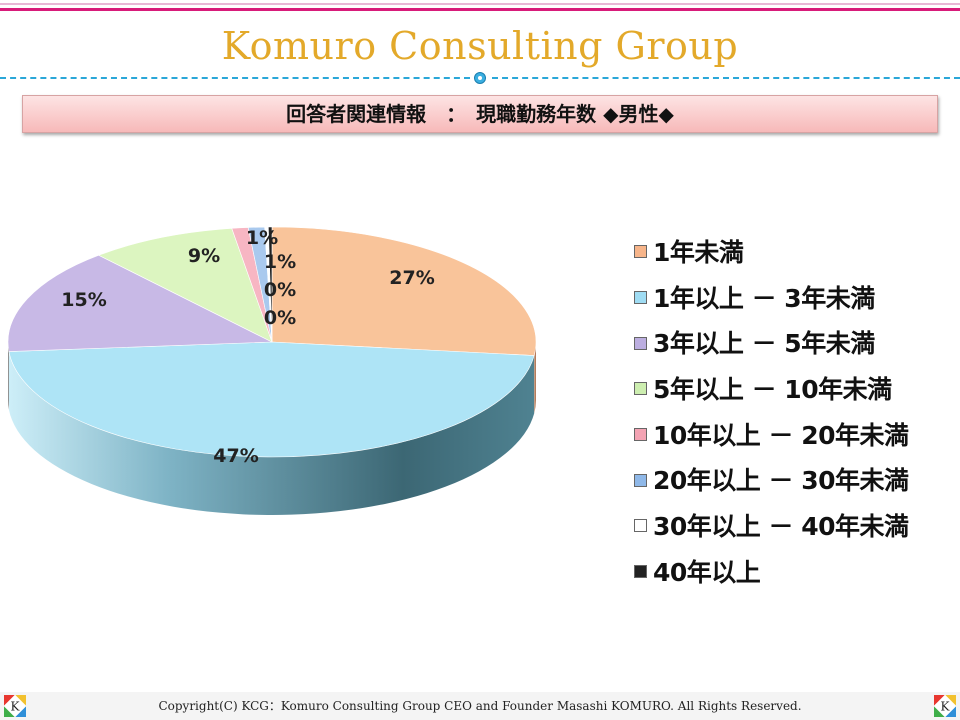  What do you see at coordinates (764, 344) in the screenshot?
I see `legend-label: 3年以上 － 5年未満` at bounding box center [764, 344].